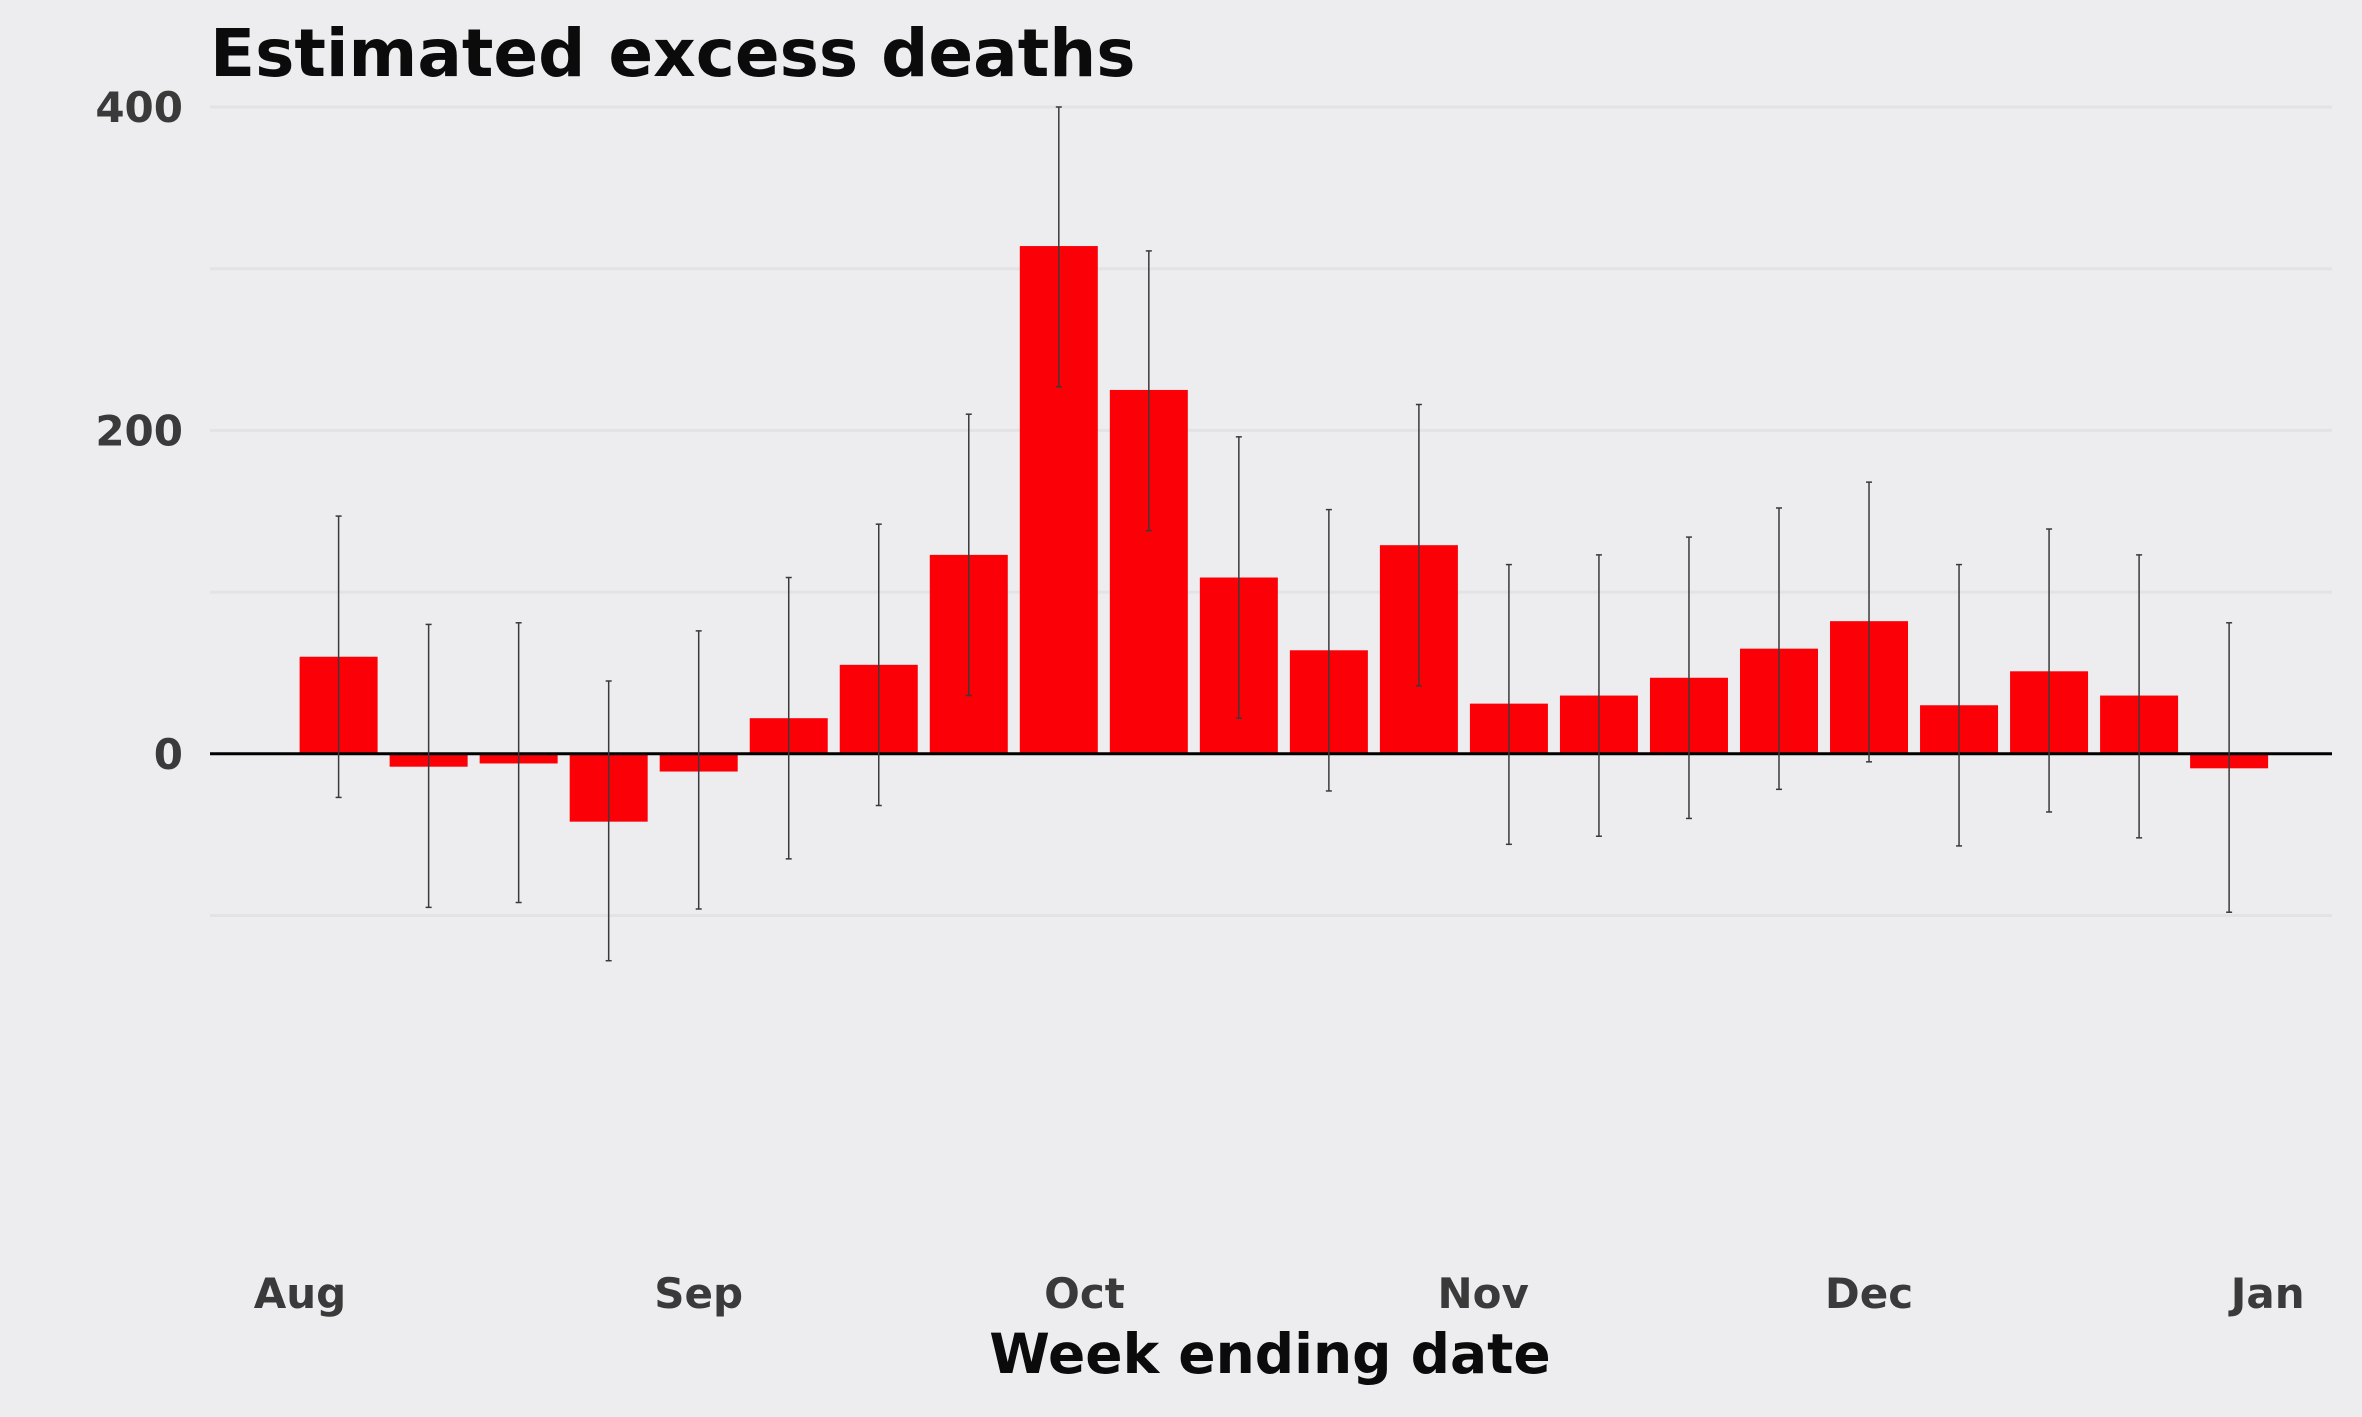 Image resolution: width=2362 pixels, height=1417 pixels. Describe the element at coordinates (1869, 1293) in the screenshot. I see `x-tick-label: Dec` at that location.